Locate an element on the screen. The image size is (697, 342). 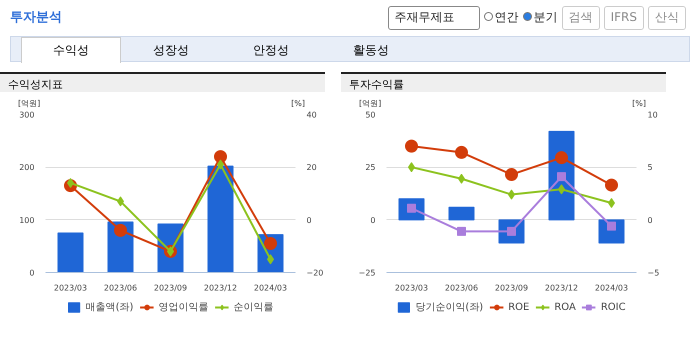
text: 안정성 is located at coordinates (271, 50).